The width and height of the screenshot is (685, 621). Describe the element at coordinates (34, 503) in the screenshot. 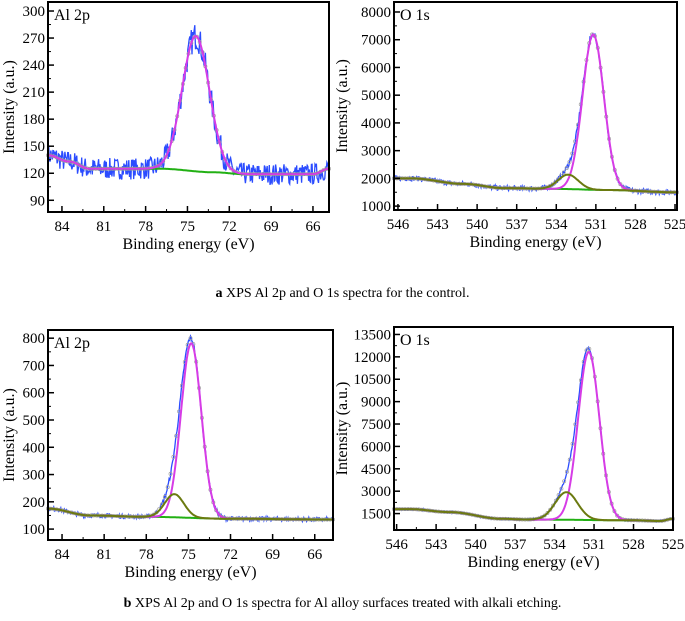

I see `y-tick-label: 200` at that location.